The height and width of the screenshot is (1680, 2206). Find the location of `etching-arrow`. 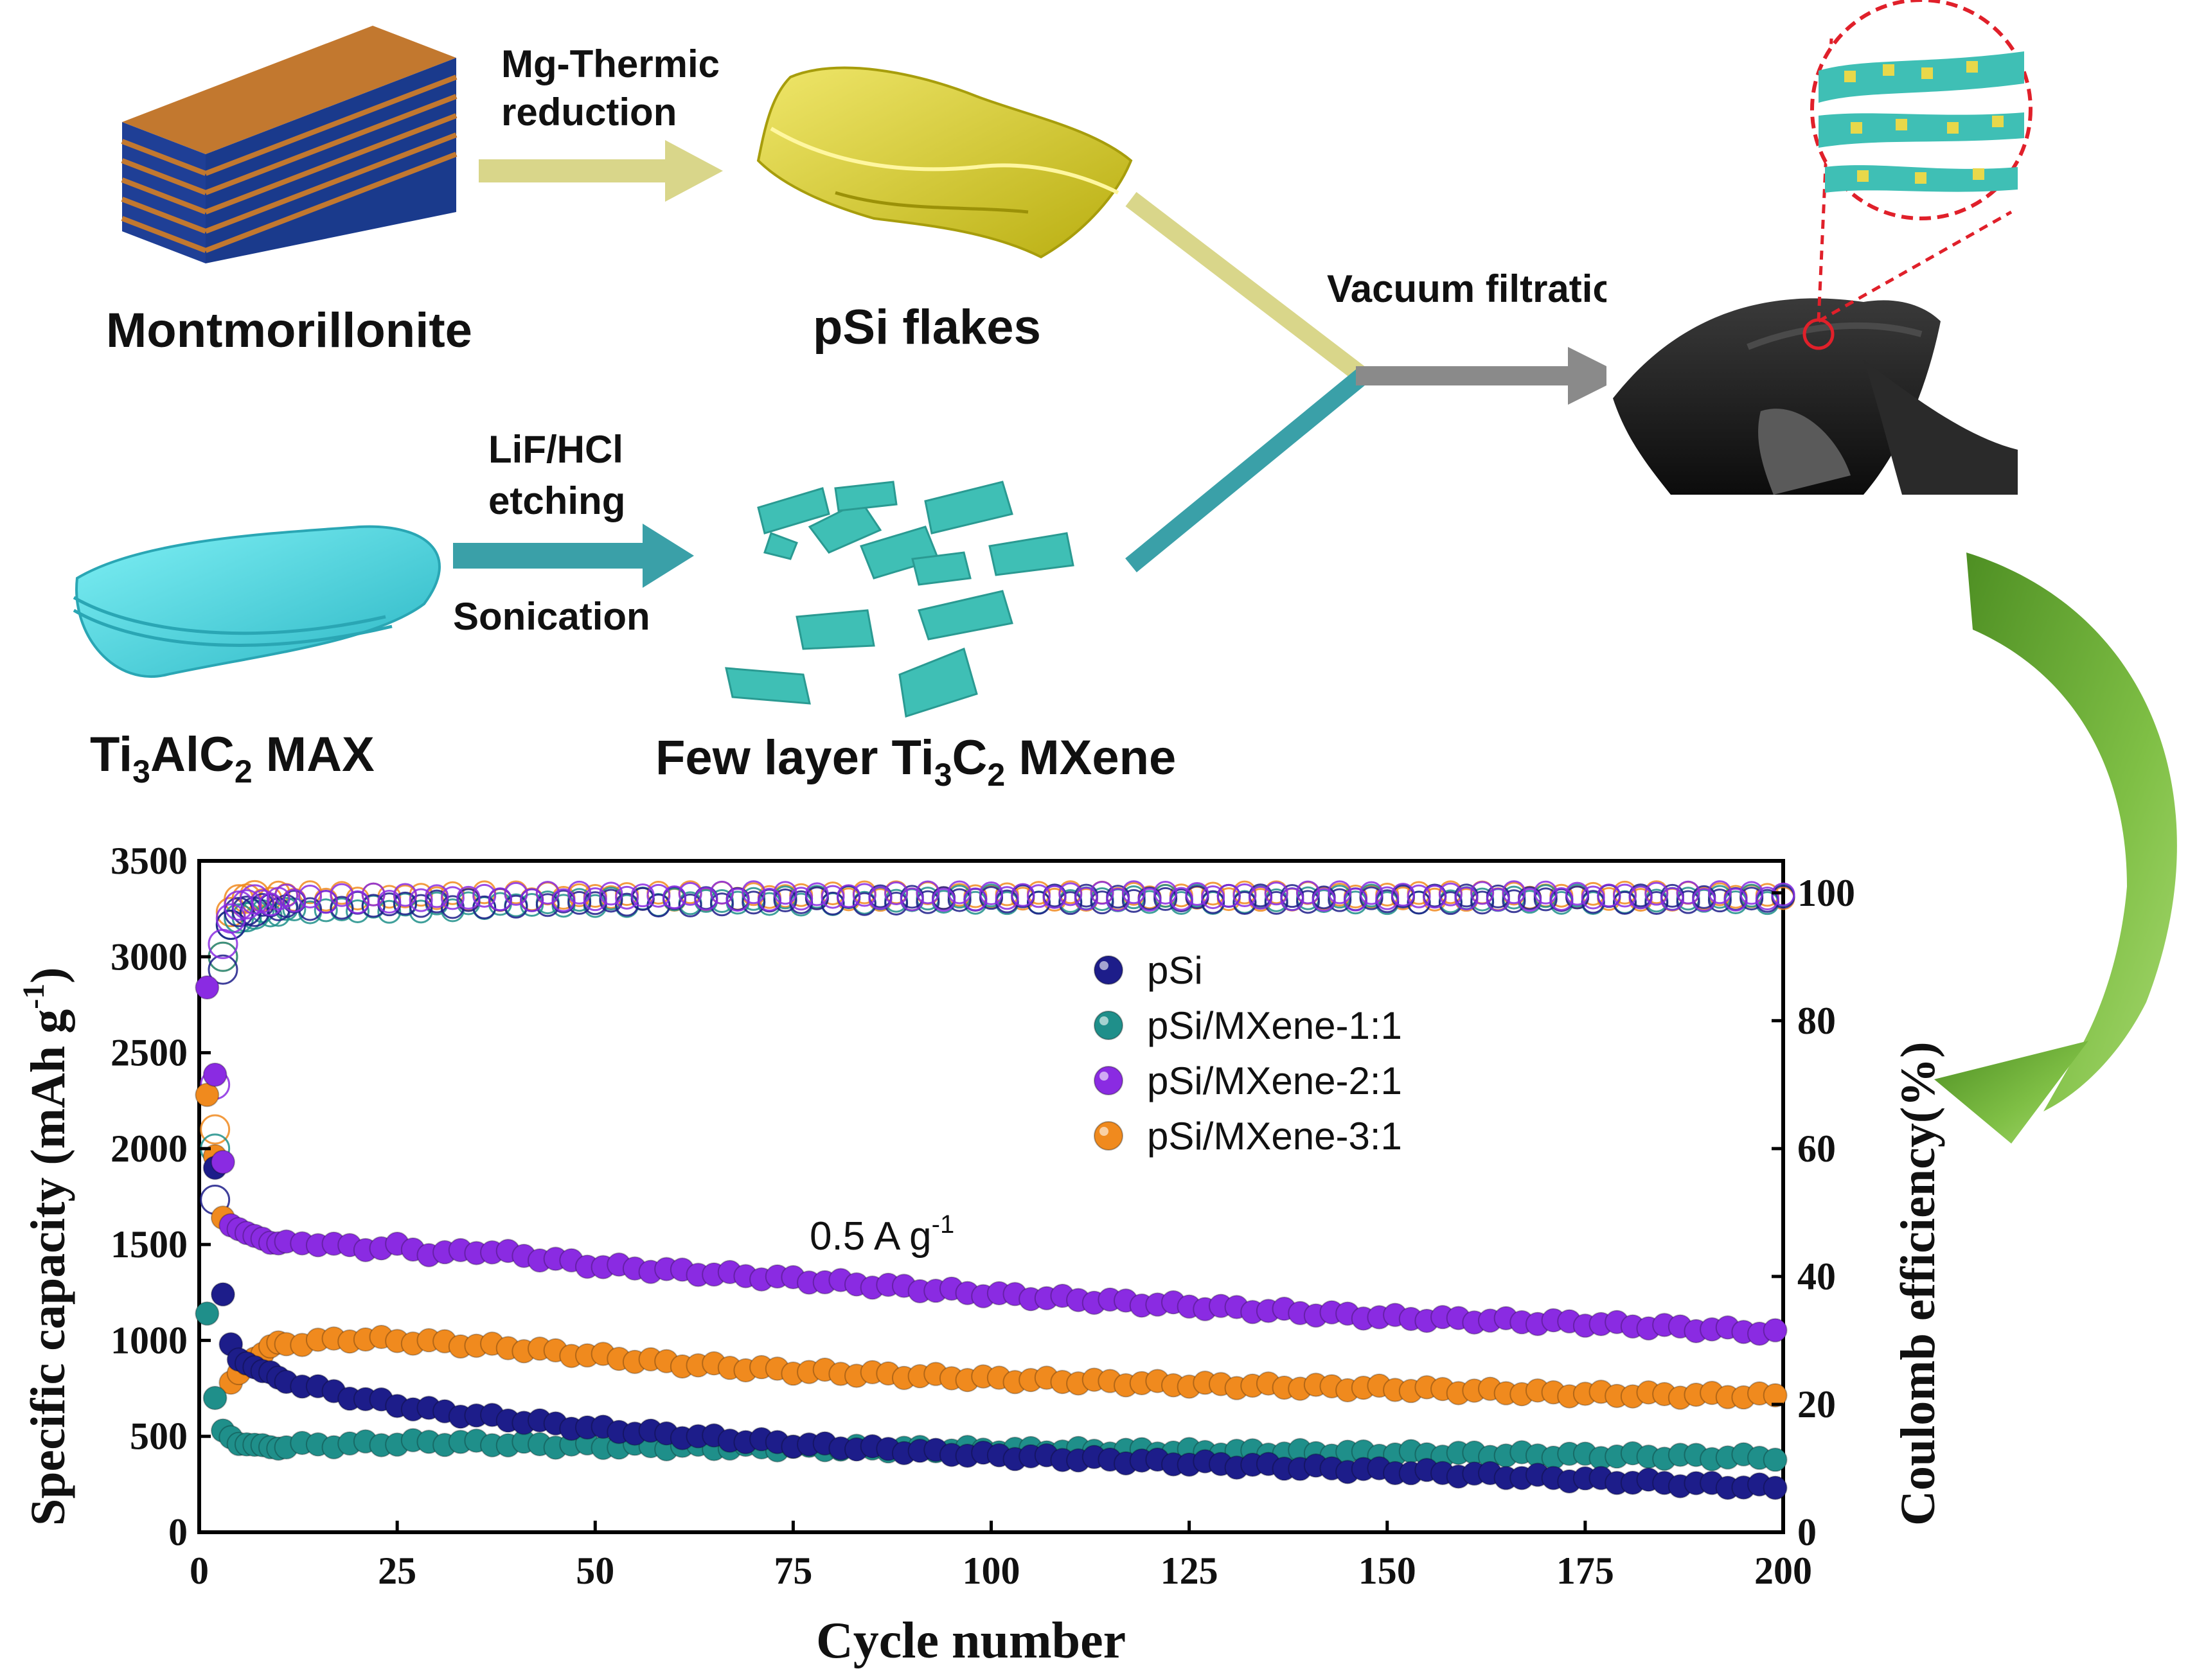

etching-arrow is located at coordinates (573, 556).